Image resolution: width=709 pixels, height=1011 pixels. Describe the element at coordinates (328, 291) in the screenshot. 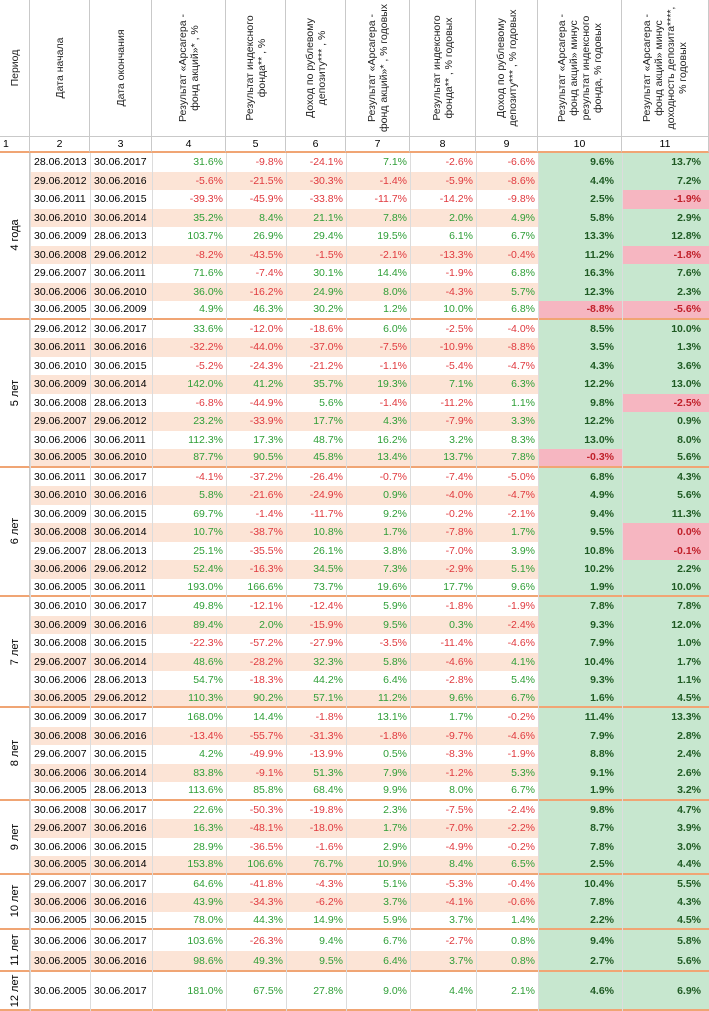

I see `value-cell: 24.9%` at that location.